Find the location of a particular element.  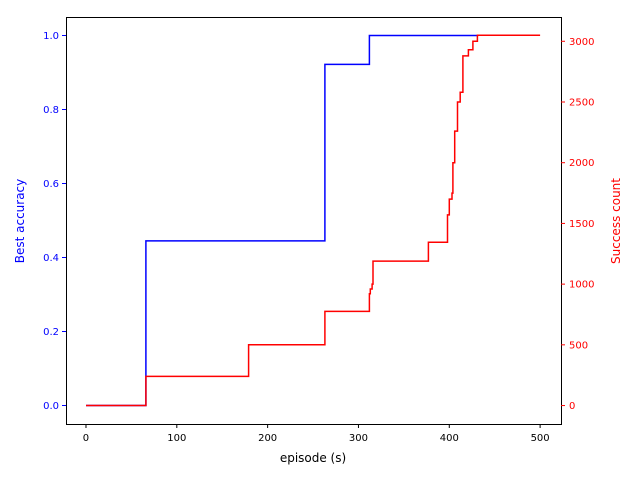

right-y-tick-label: 500 is located at coordinates (578, 345).